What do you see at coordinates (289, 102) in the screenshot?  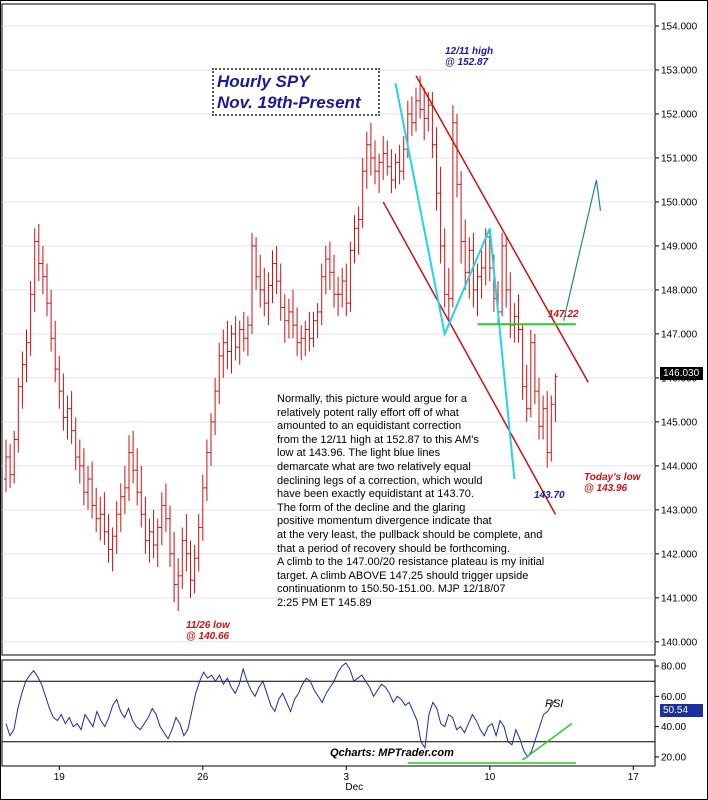 I see `chart-subtitle: Nov. 19th-Present` at bounding box center [289, 102].